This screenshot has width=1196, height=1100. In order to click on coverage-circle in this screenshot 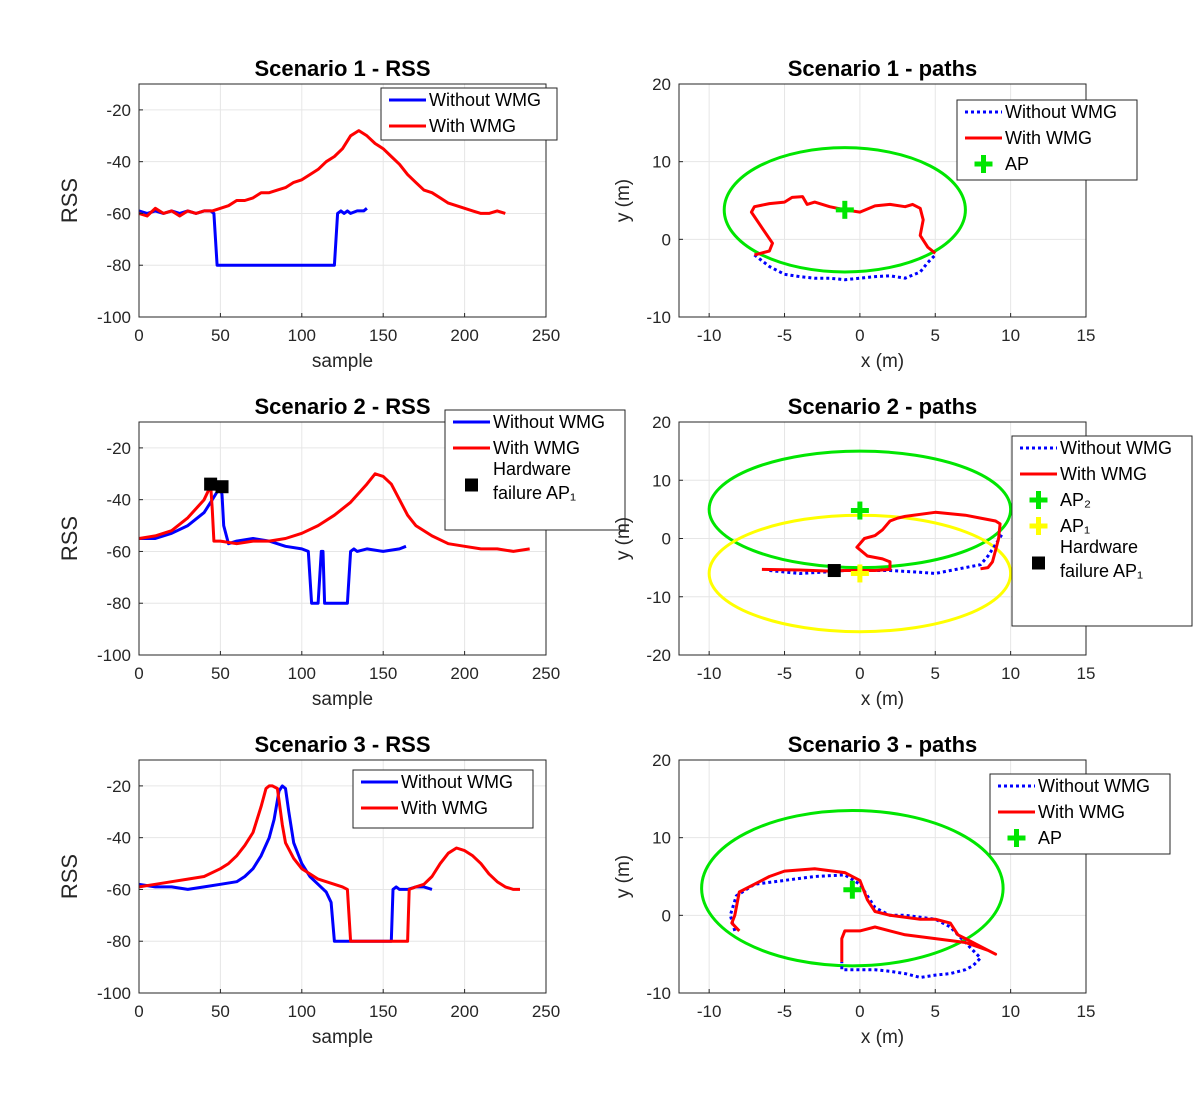, I will do `click(844, 210)`.